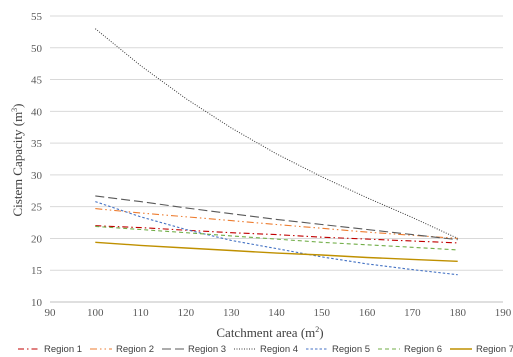 The width and height of the screenshot is (513, 357). I want to click on legend-label: Region 6, so click(423, 349).